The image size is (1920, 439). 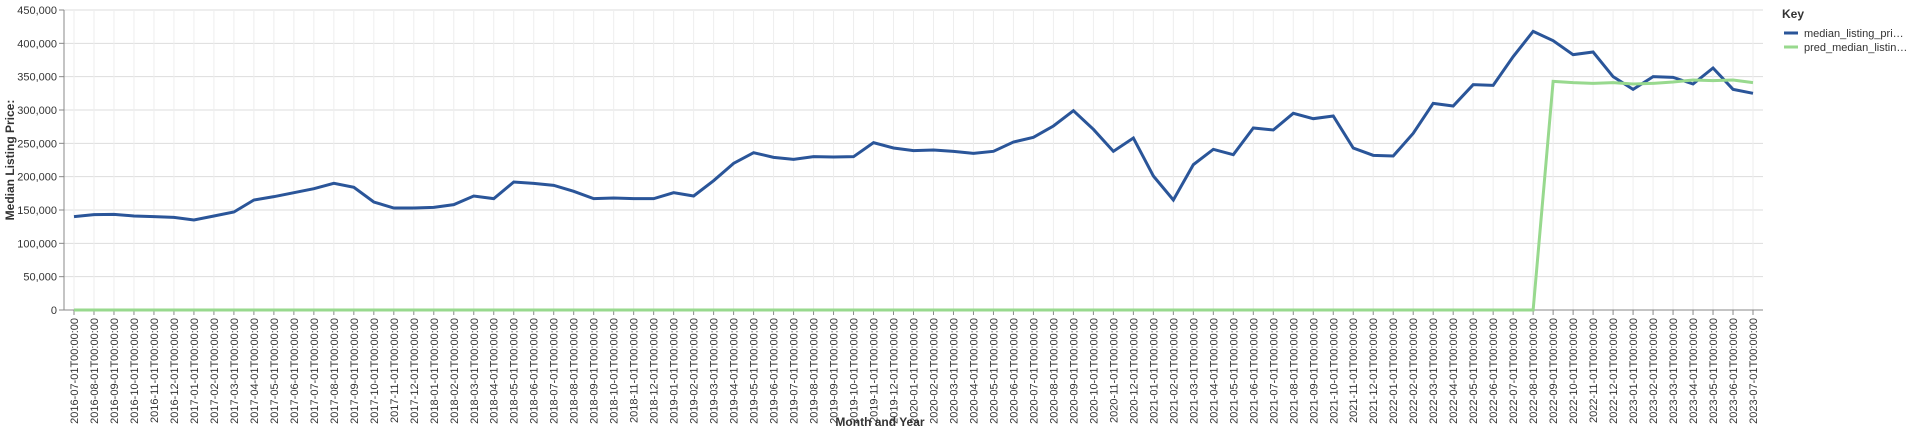 What do you see at coordinates (1754, 371) in the screenshot?
I see `x-tick-label: 2023-07-01T00:00:00` at bounding box center [1754, 371].